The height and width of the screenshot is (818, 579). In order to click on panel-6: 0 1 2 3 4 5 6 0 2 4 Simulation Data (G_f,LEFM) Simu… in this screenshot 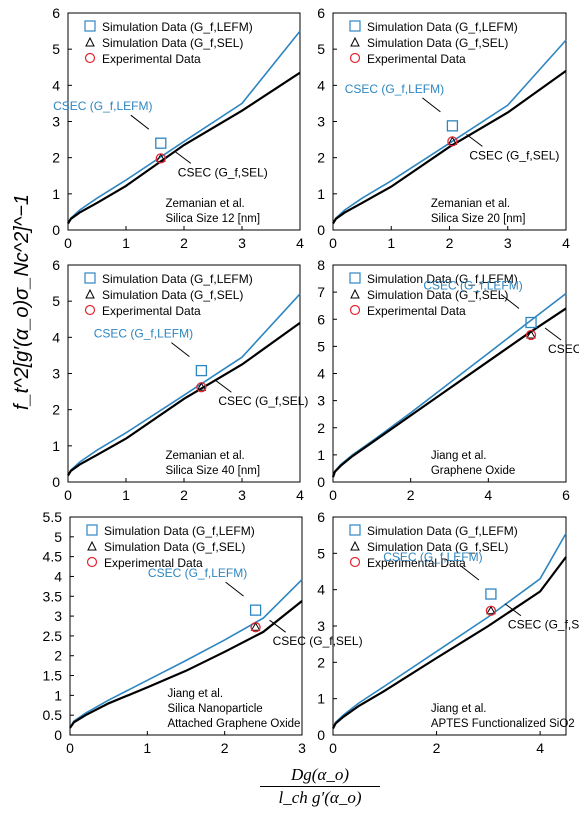, I will do `click(448, 632)`.